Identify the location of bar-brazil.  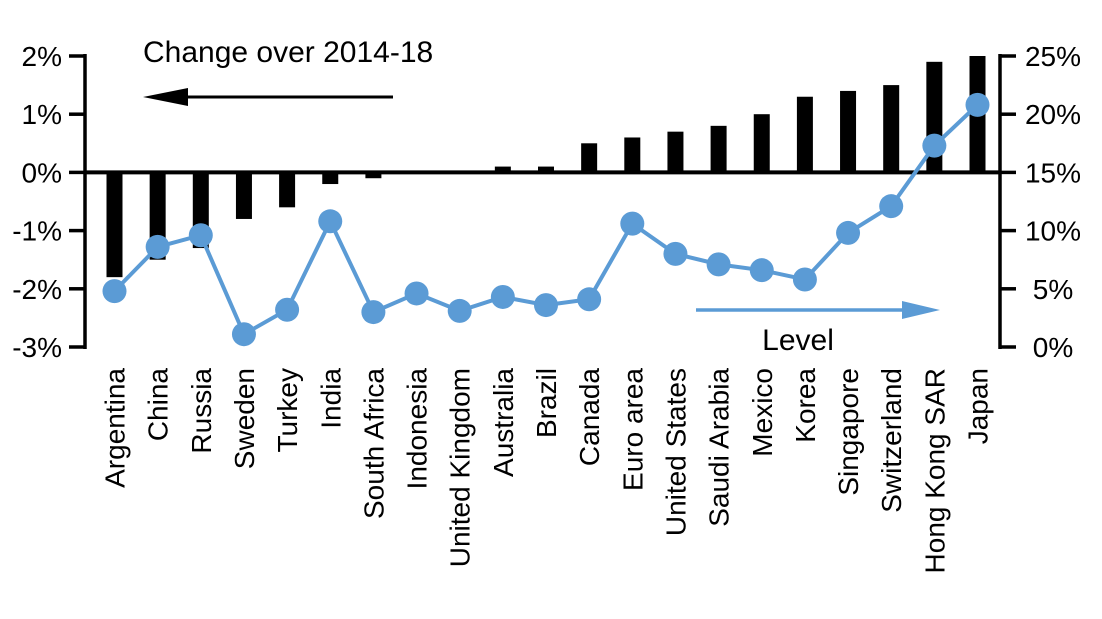
(546, 169).